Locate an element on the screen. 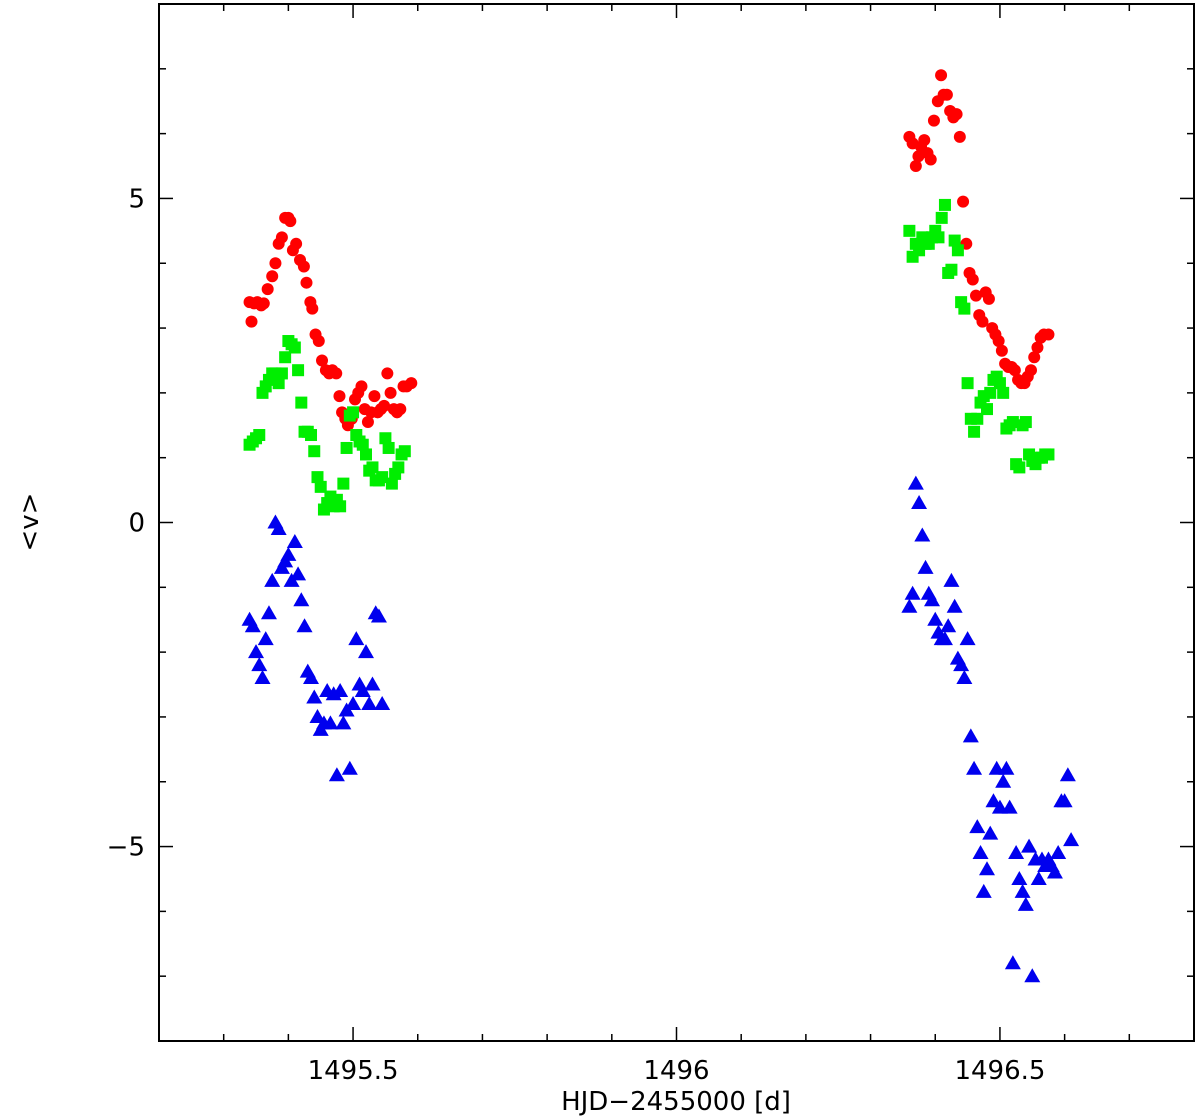 This screenshot has height=1119, width=1200. y-tick-label: 5 is located at coordinates (136, 199).